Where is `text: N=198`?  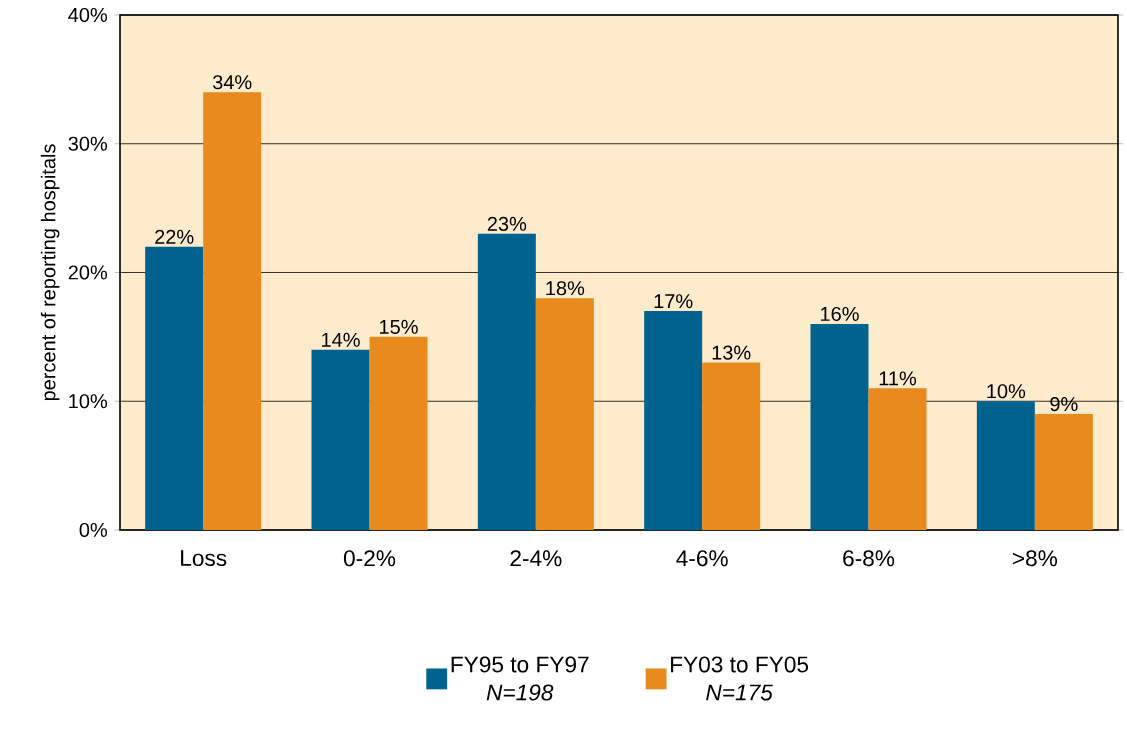
text: N=198 is located at coordinates (520, 692).